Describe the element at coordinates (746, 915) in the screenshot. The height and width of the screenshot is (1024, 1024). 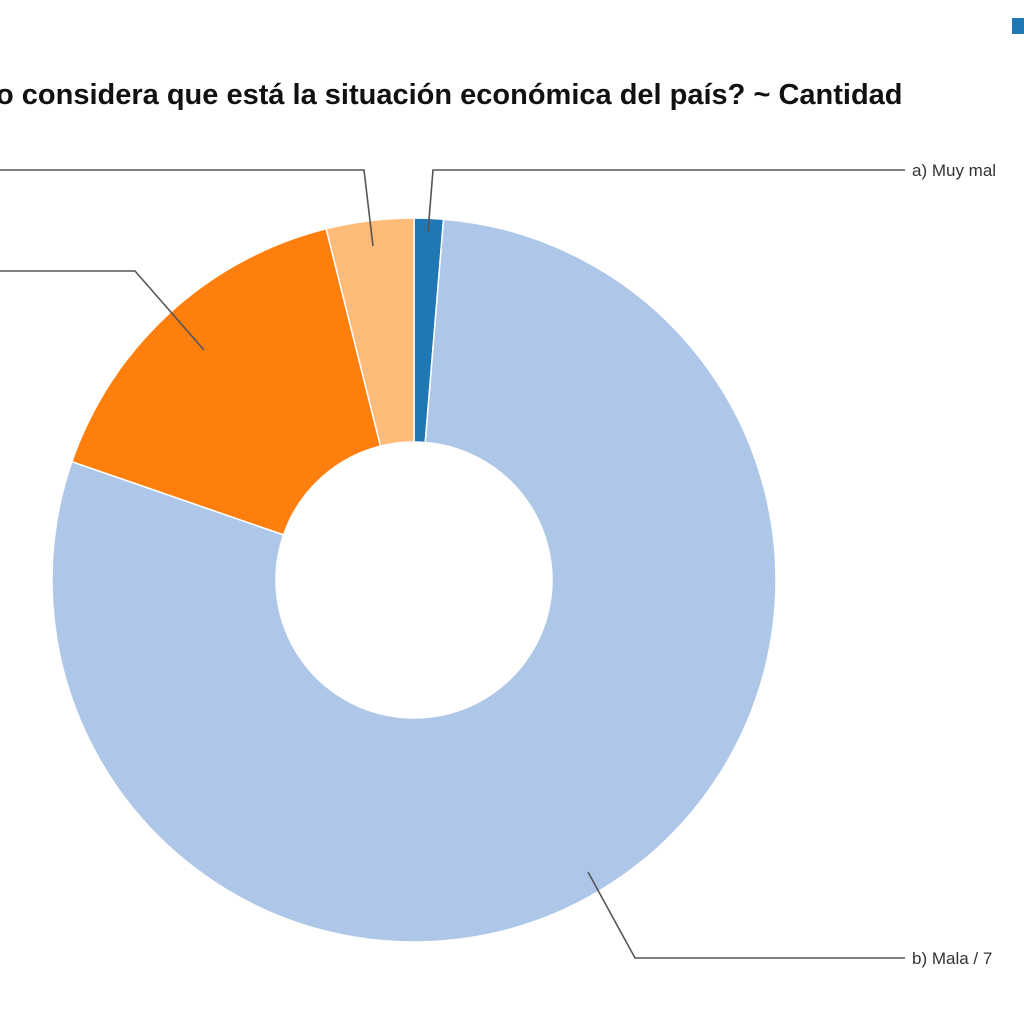
I see `leader-line-mala` at that location.